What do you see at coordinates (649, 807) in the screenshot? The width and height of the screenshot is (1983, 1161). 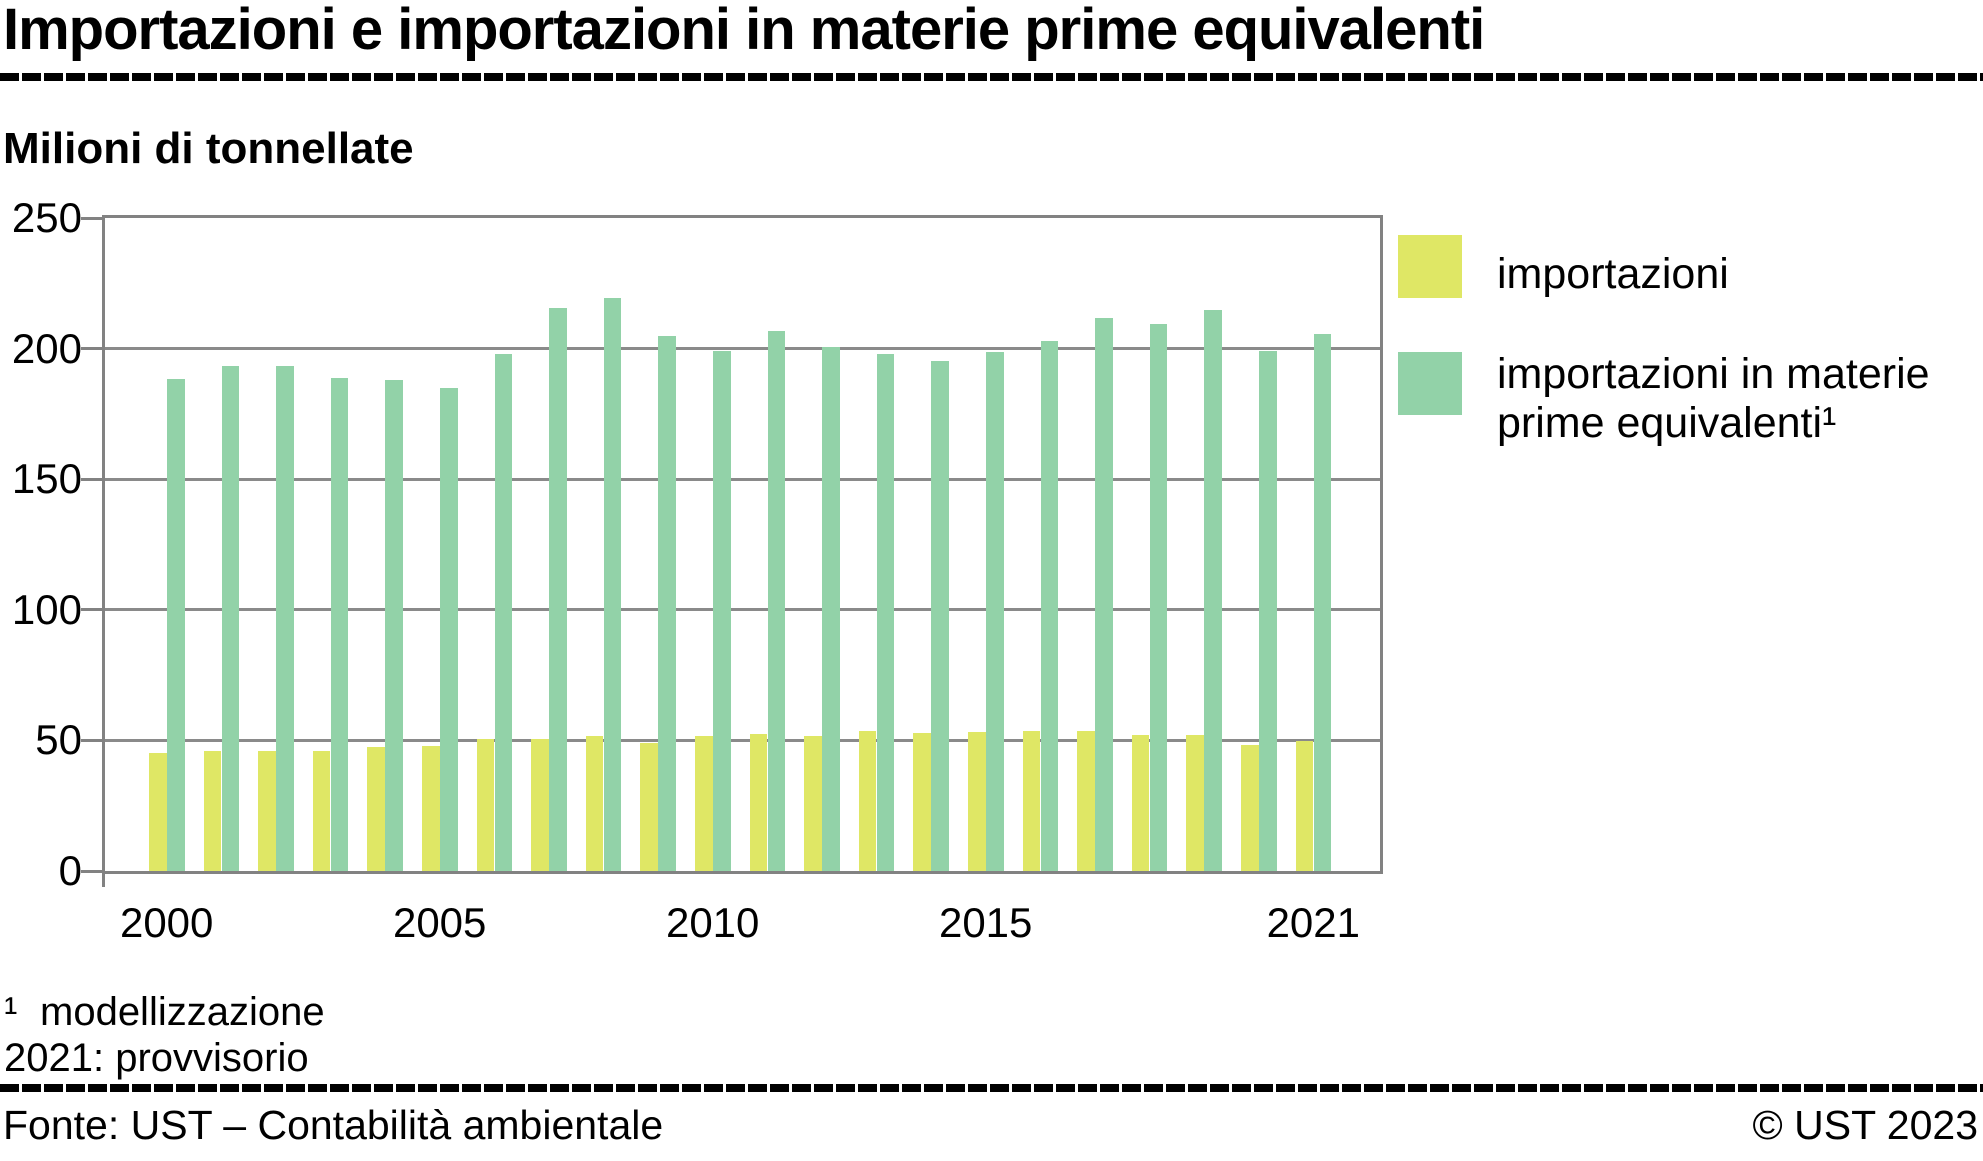 I see `bar-importazioni-2009` at bounding box center [649, 807].